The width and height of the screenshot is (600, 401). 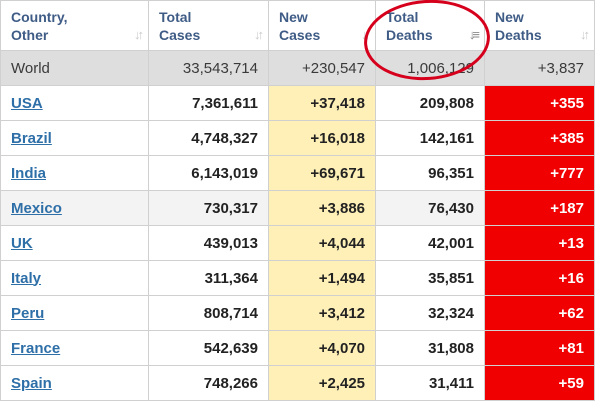 What do you see at coordinates (539, 313) in the screenshot?
I see `new-deaths-cell: +62` at bounding box center [539, 313].